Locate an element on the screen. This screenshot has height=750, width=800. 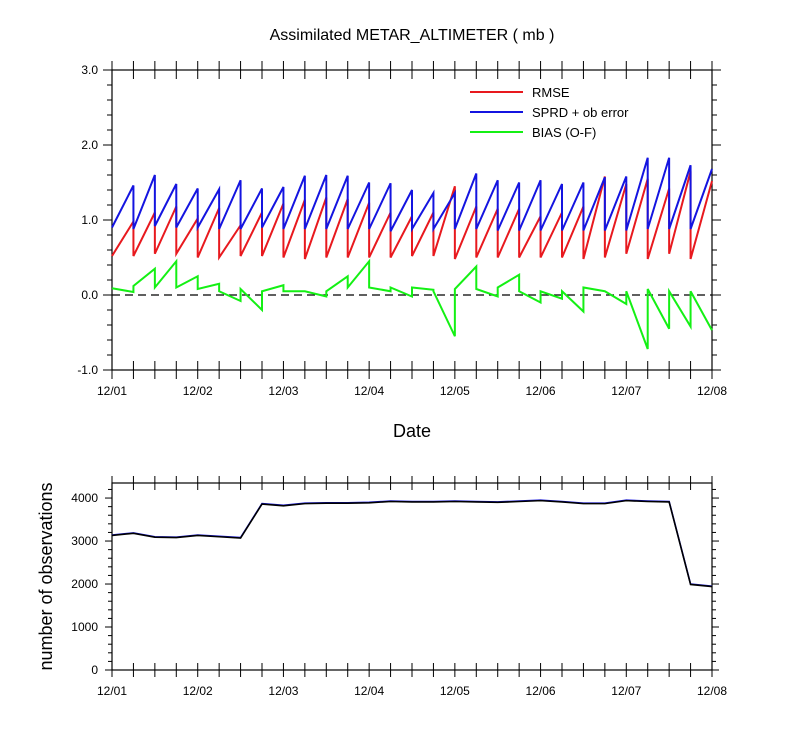
legend-label: RMSE is located at coordinates (551, 92).